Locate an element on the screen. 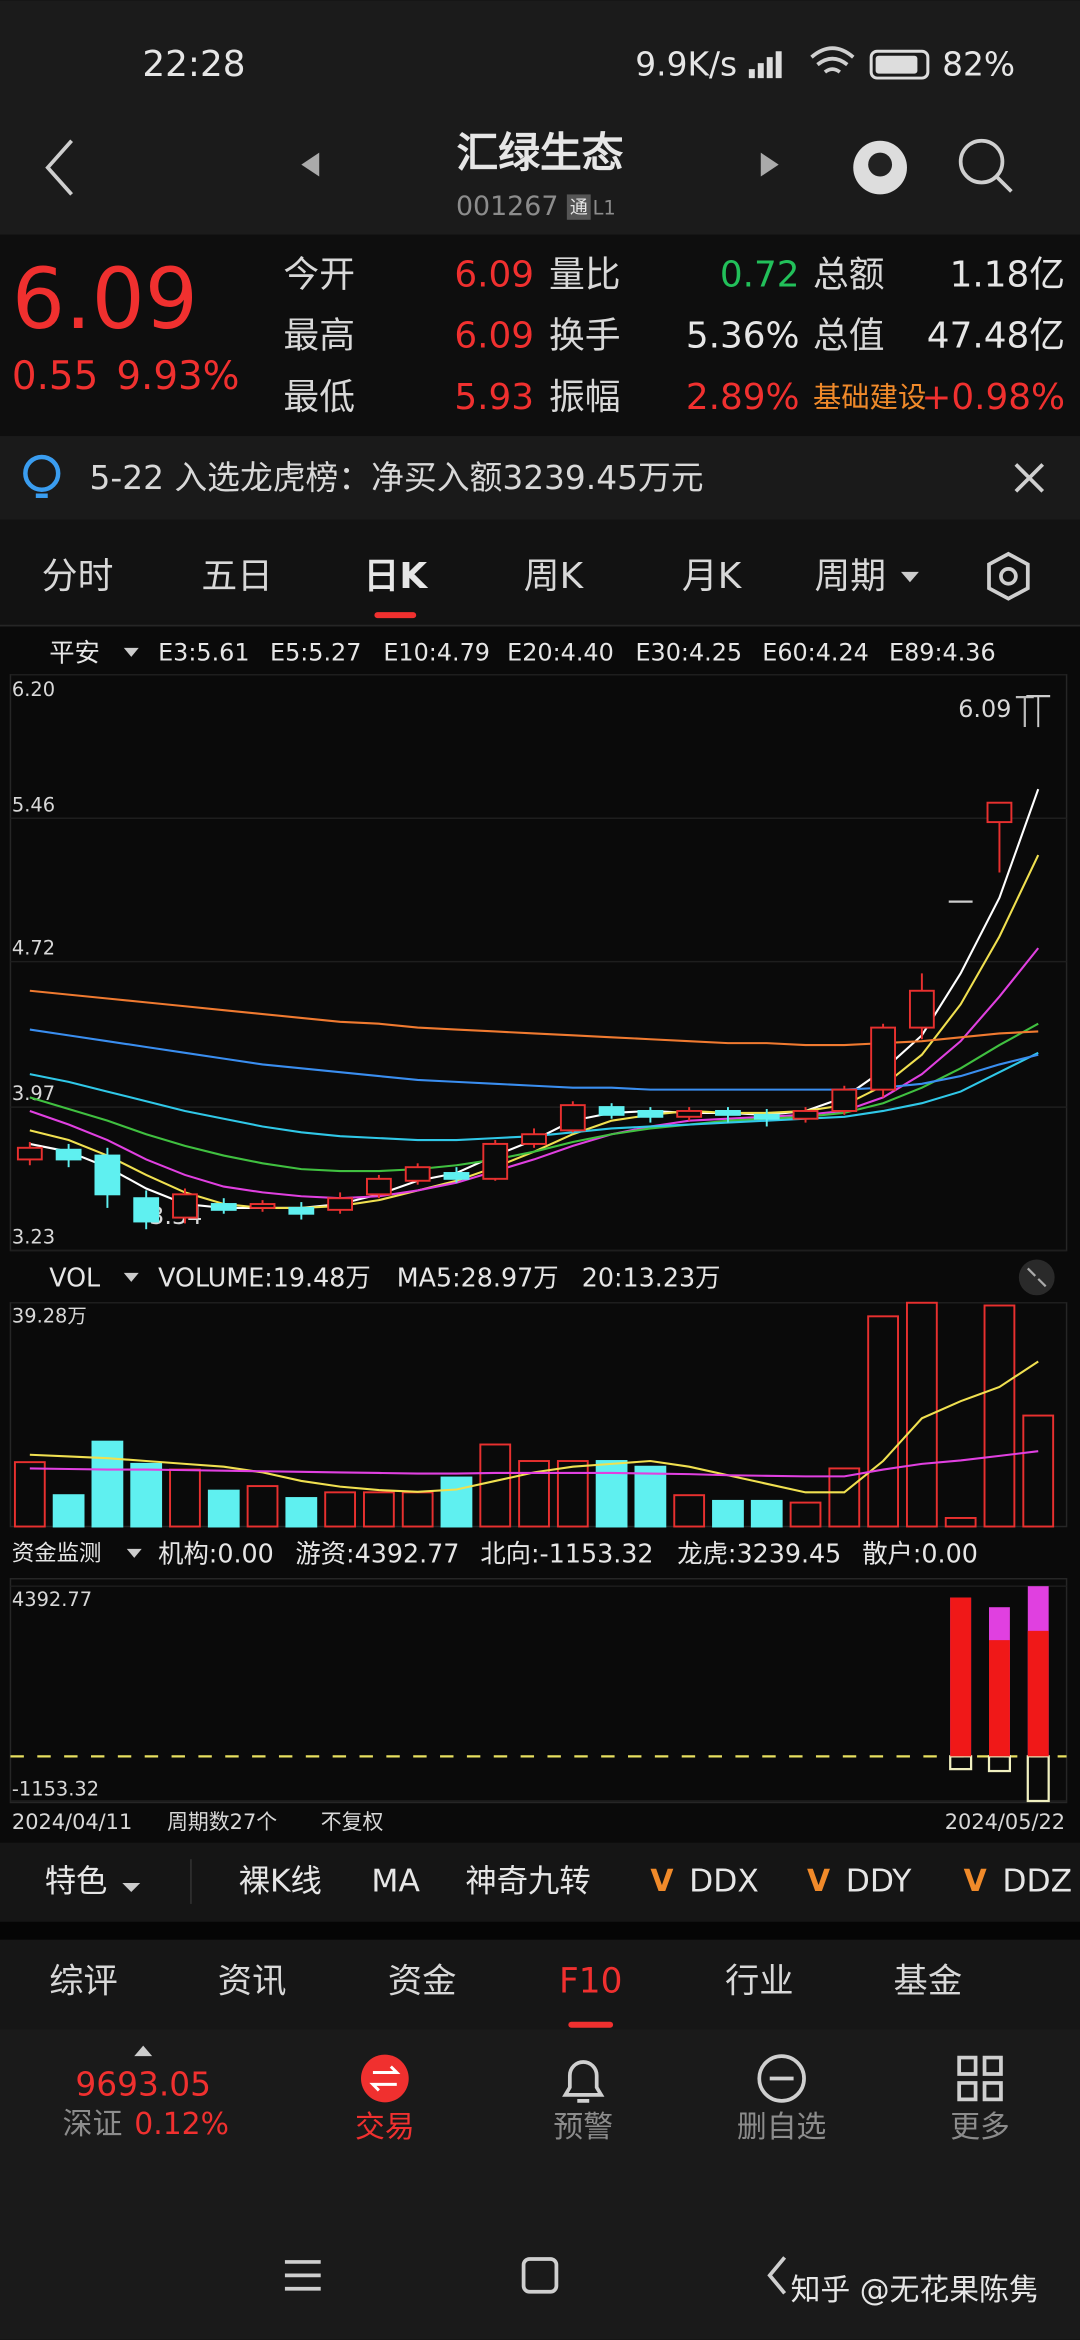 The image size is (1080, 2340). fund-frame is located at coordinates (538, 1690).